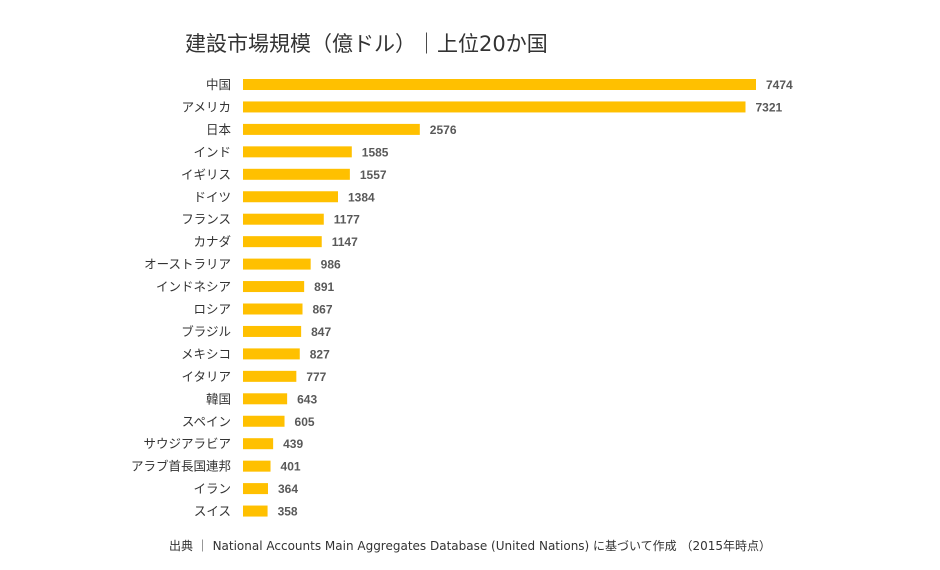 Image resolution: width=940 pixels, height=570 pixels. Describe the element at coordinates (181, 466) in the screenshot. I see `category-label: アラブ首長国連邦` at that location.